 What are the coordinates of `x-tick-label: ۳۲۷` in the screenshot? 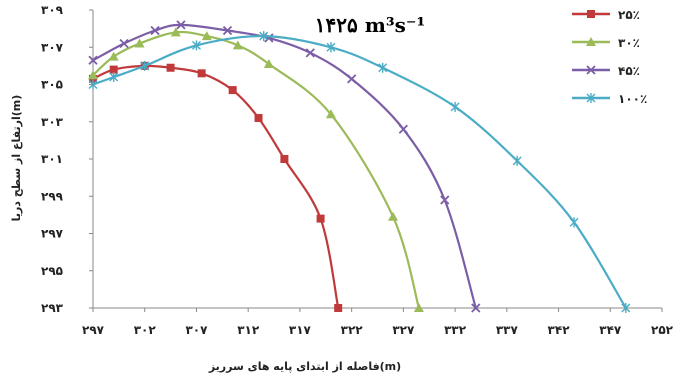 It's located at (403, 330).